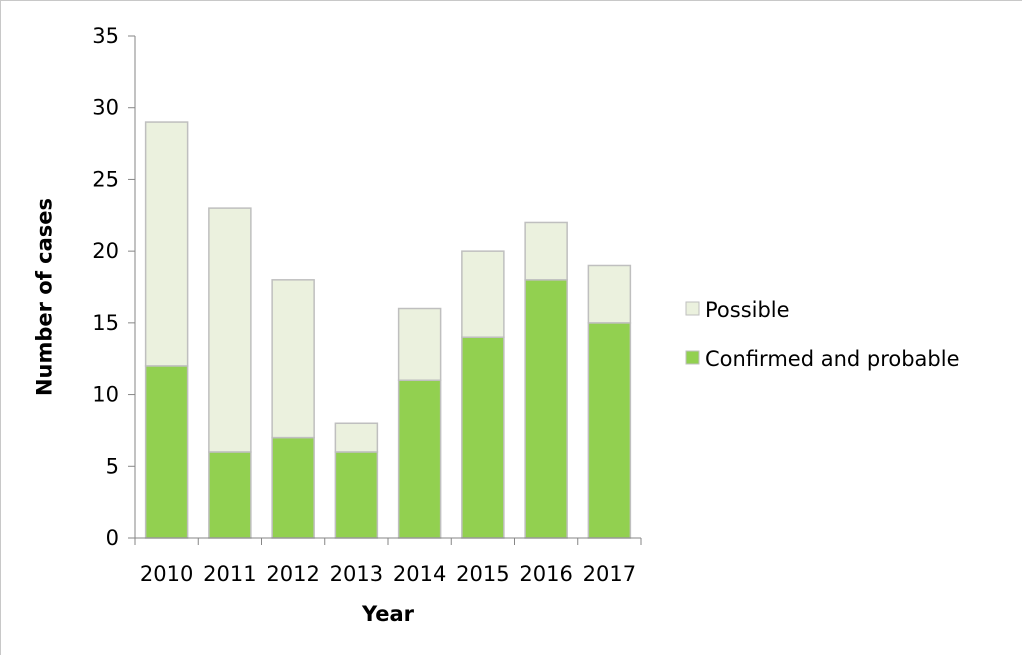 The width and height of the screenshot is (1022, 656). What do you see at coordinates (546, 251) in the screenshot?
I see `bar-possible-2016` at bounding box center [546, 251].